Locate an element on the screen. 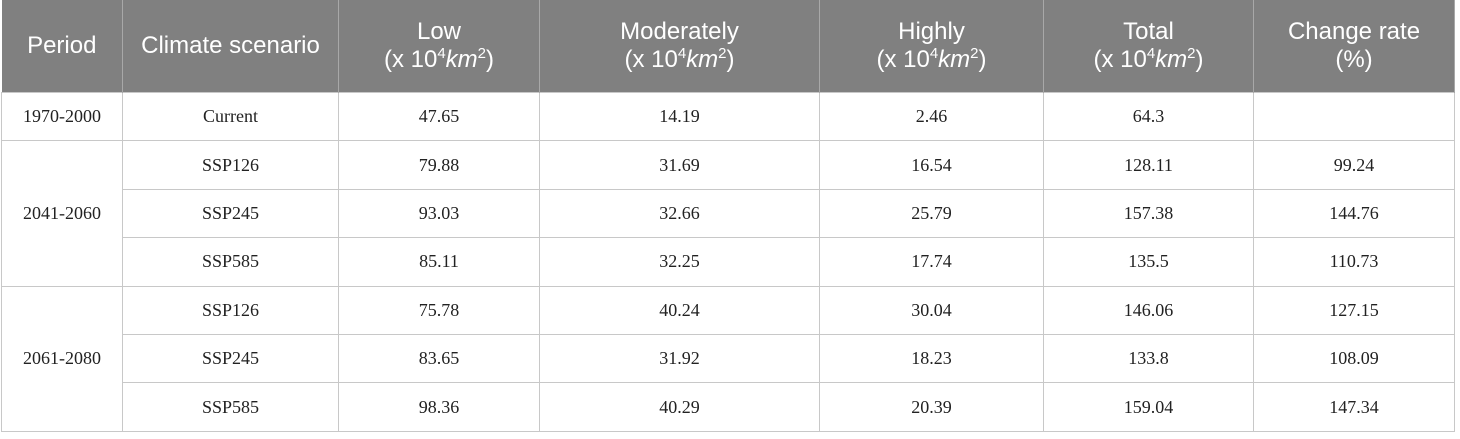  value-cell: 147.34 is located at coordinates (1354, 407).